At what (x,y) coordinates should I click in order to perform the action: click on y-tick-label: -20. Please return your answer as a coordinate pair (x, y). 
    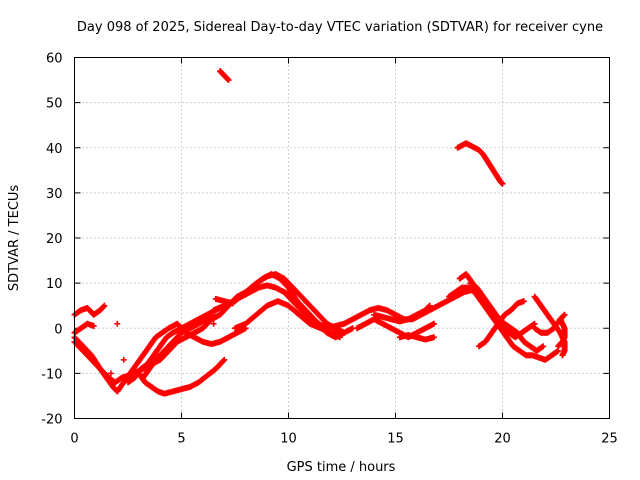
    Looking at the image, I should click on (51, 420).